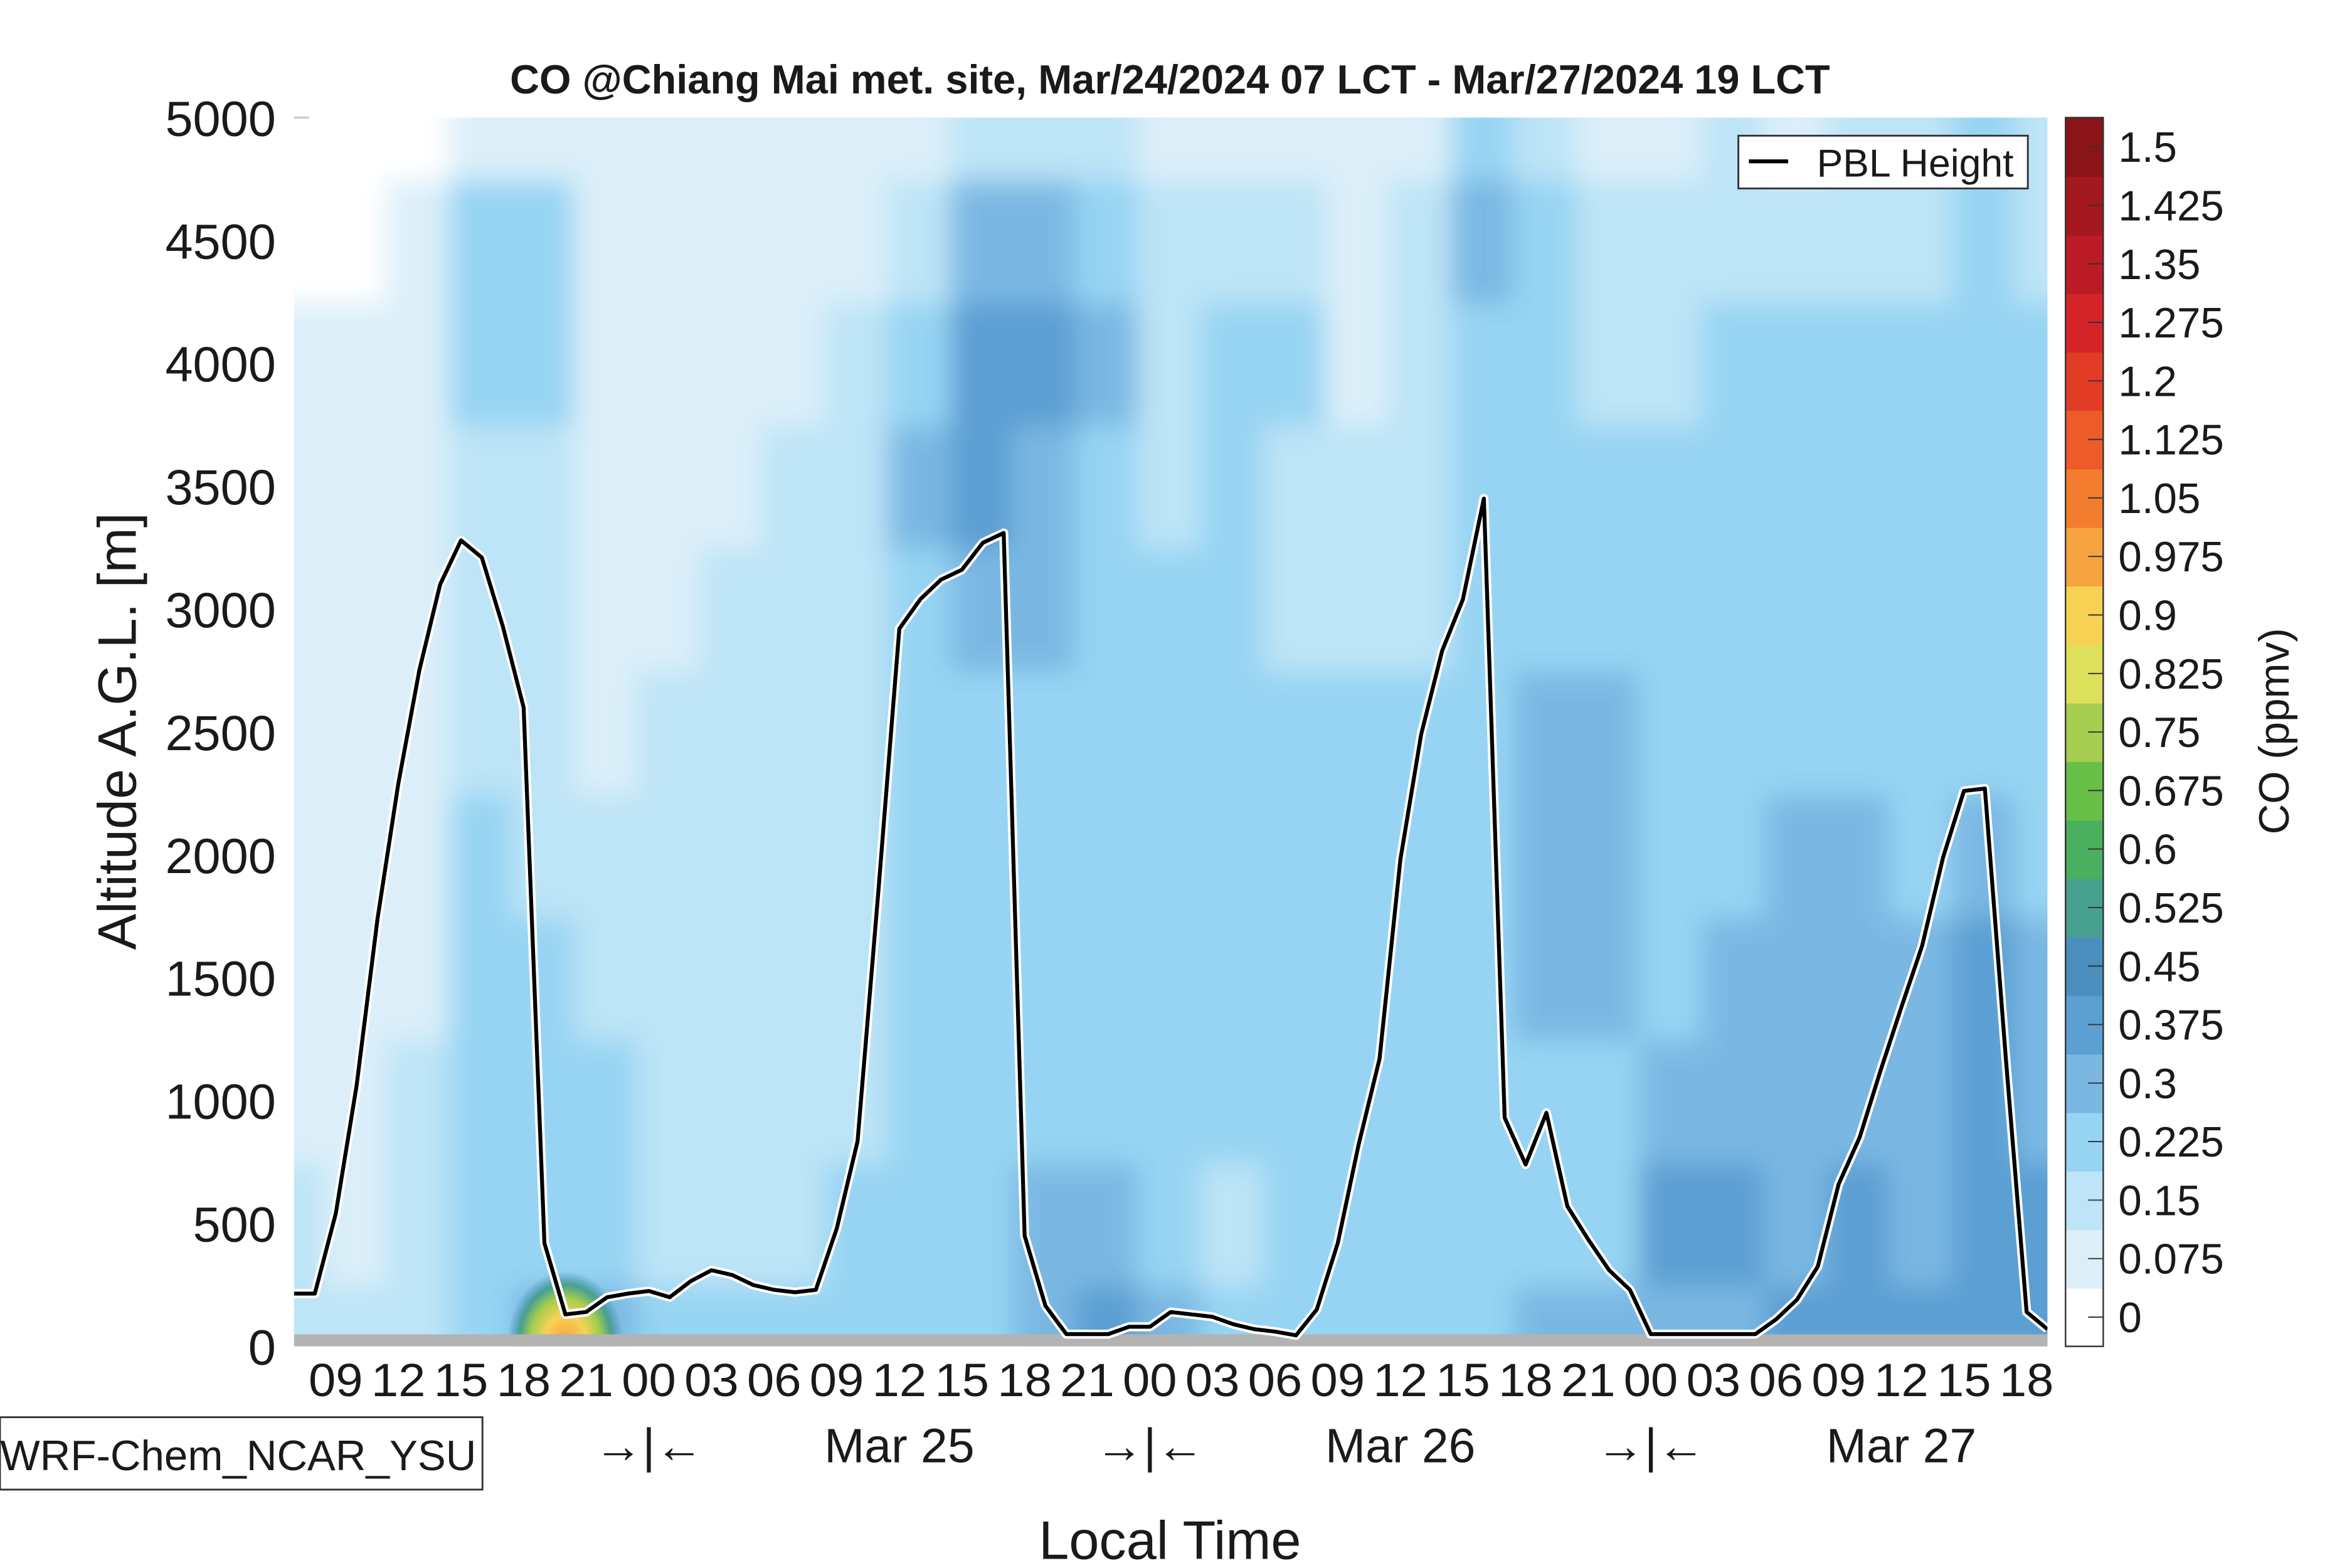 This screenshot has height=1568, width=2352. Describe the element at coordinates (220, 979) in the screenshot. I see `y-tick-label: 1500` at that location.